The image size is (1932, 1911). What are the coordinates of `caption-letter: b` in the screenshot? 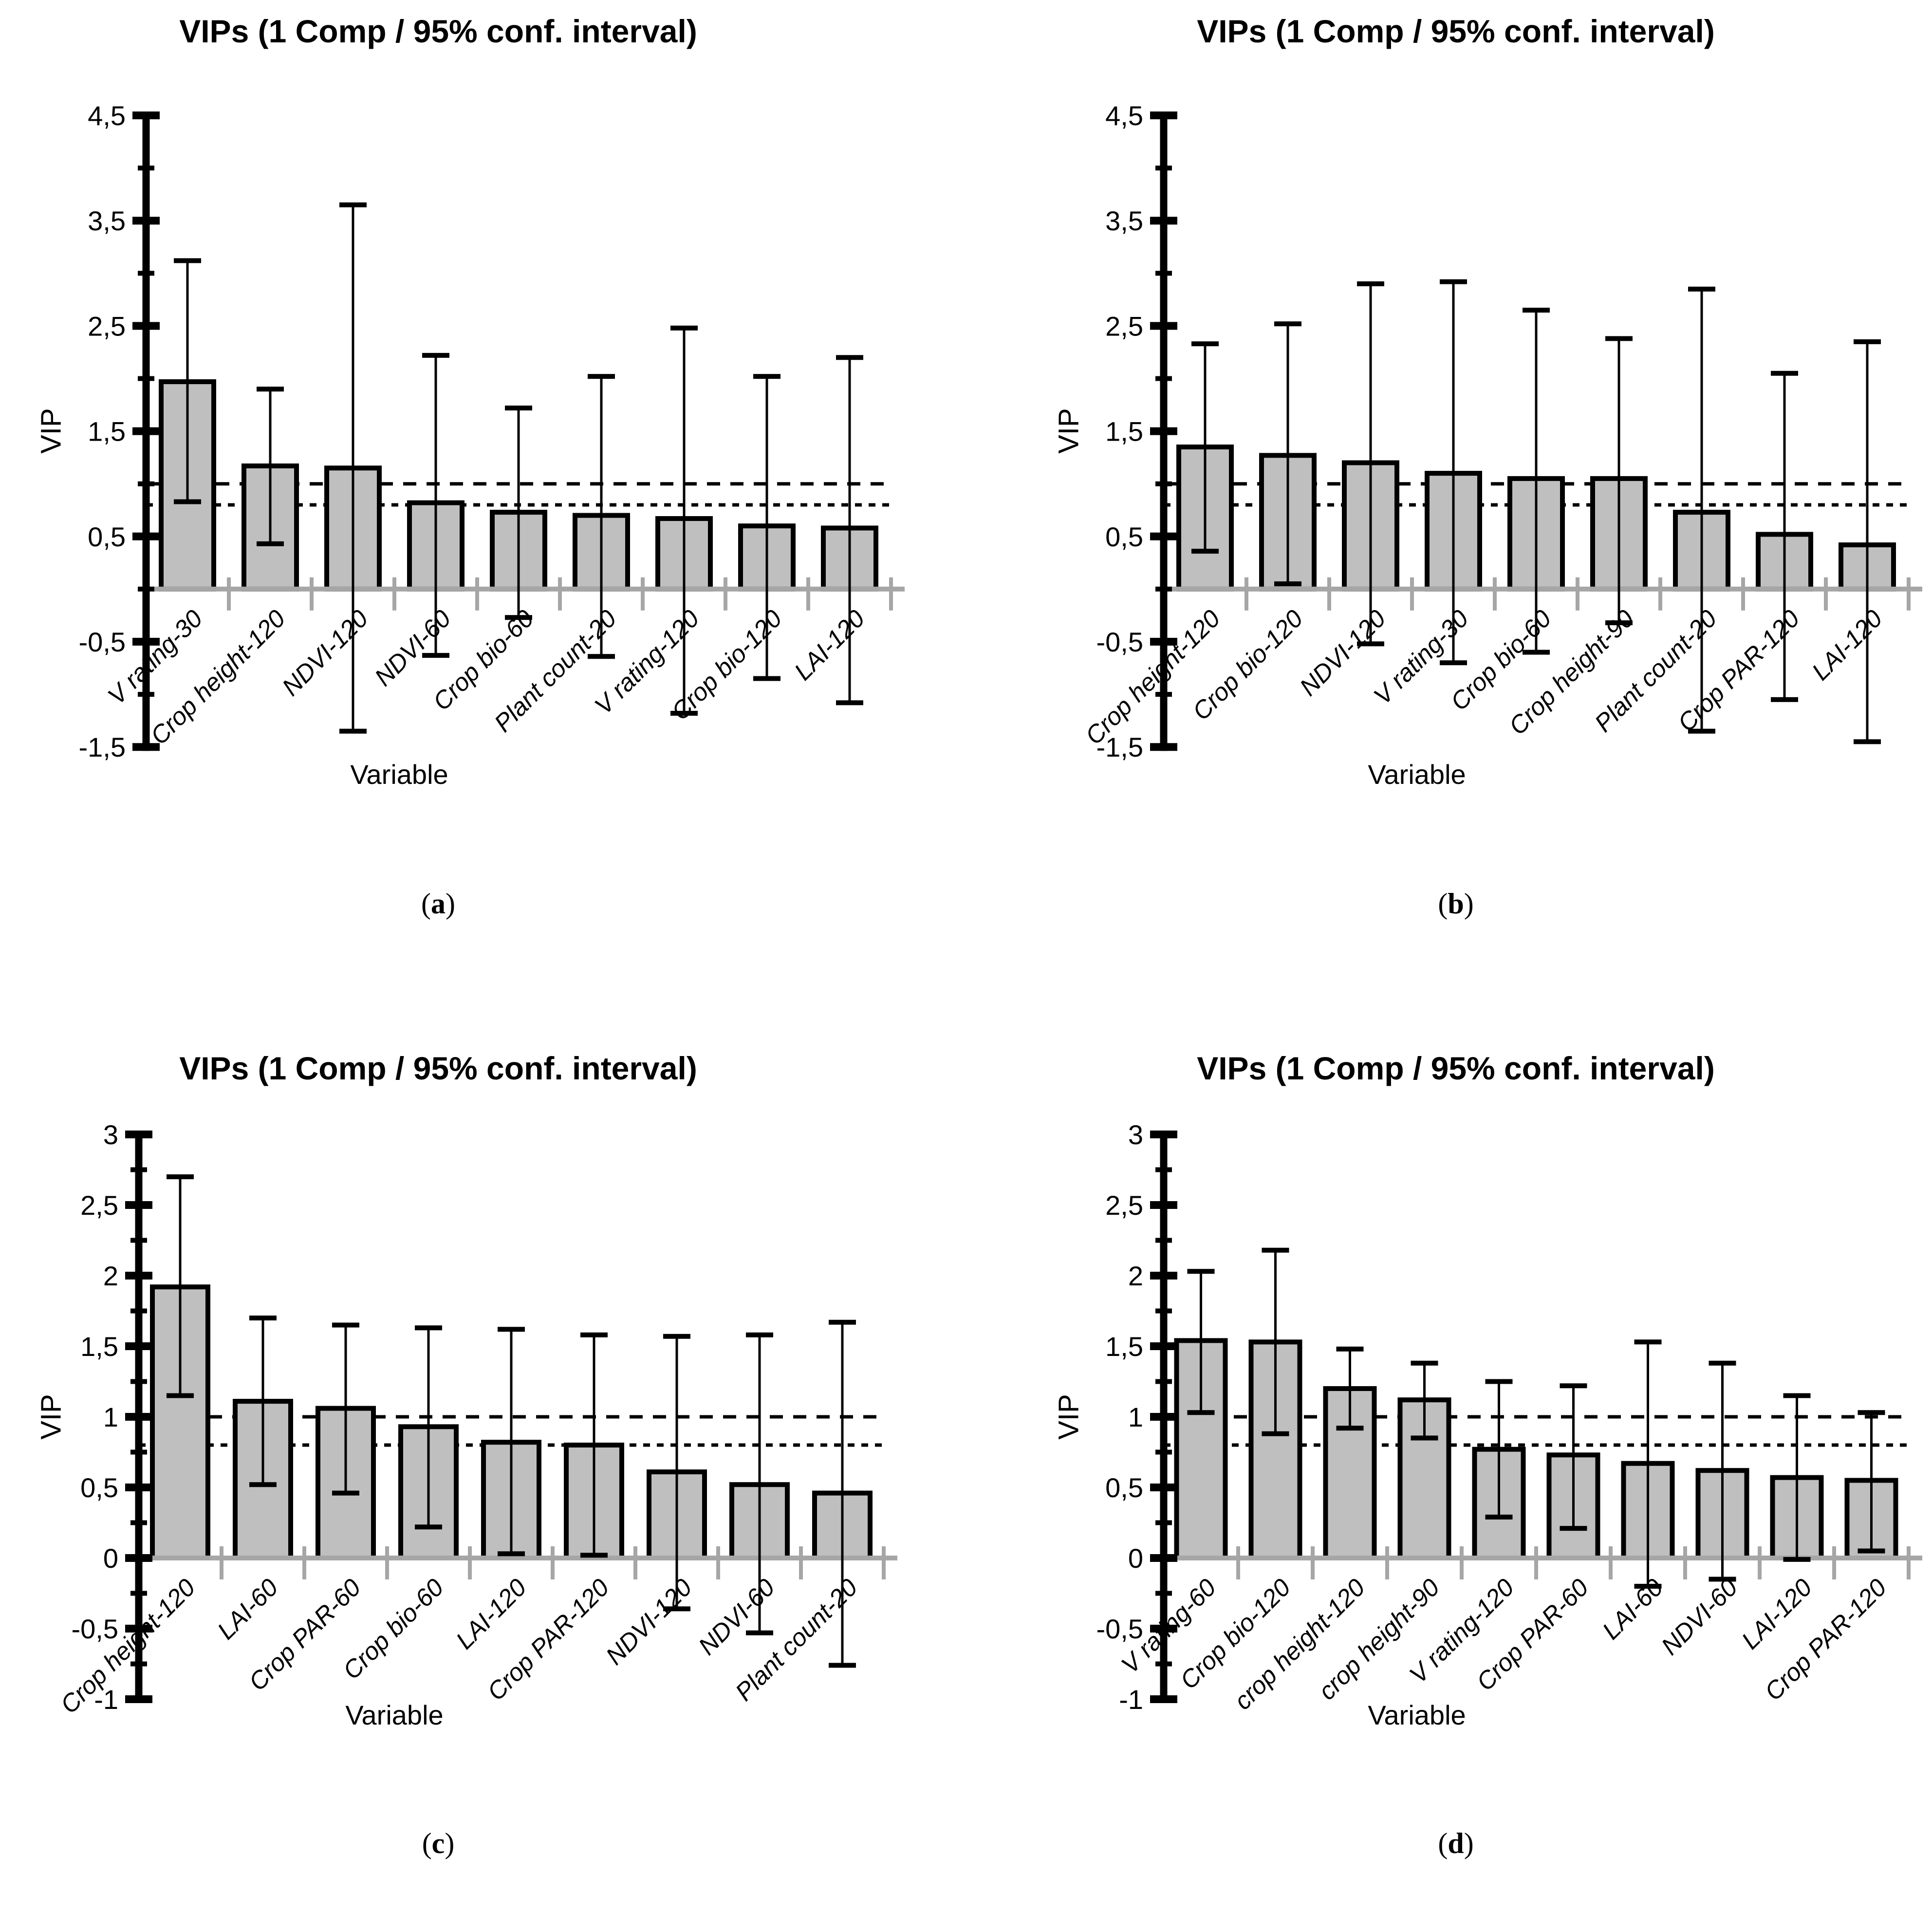 It's located at (1456, 904).